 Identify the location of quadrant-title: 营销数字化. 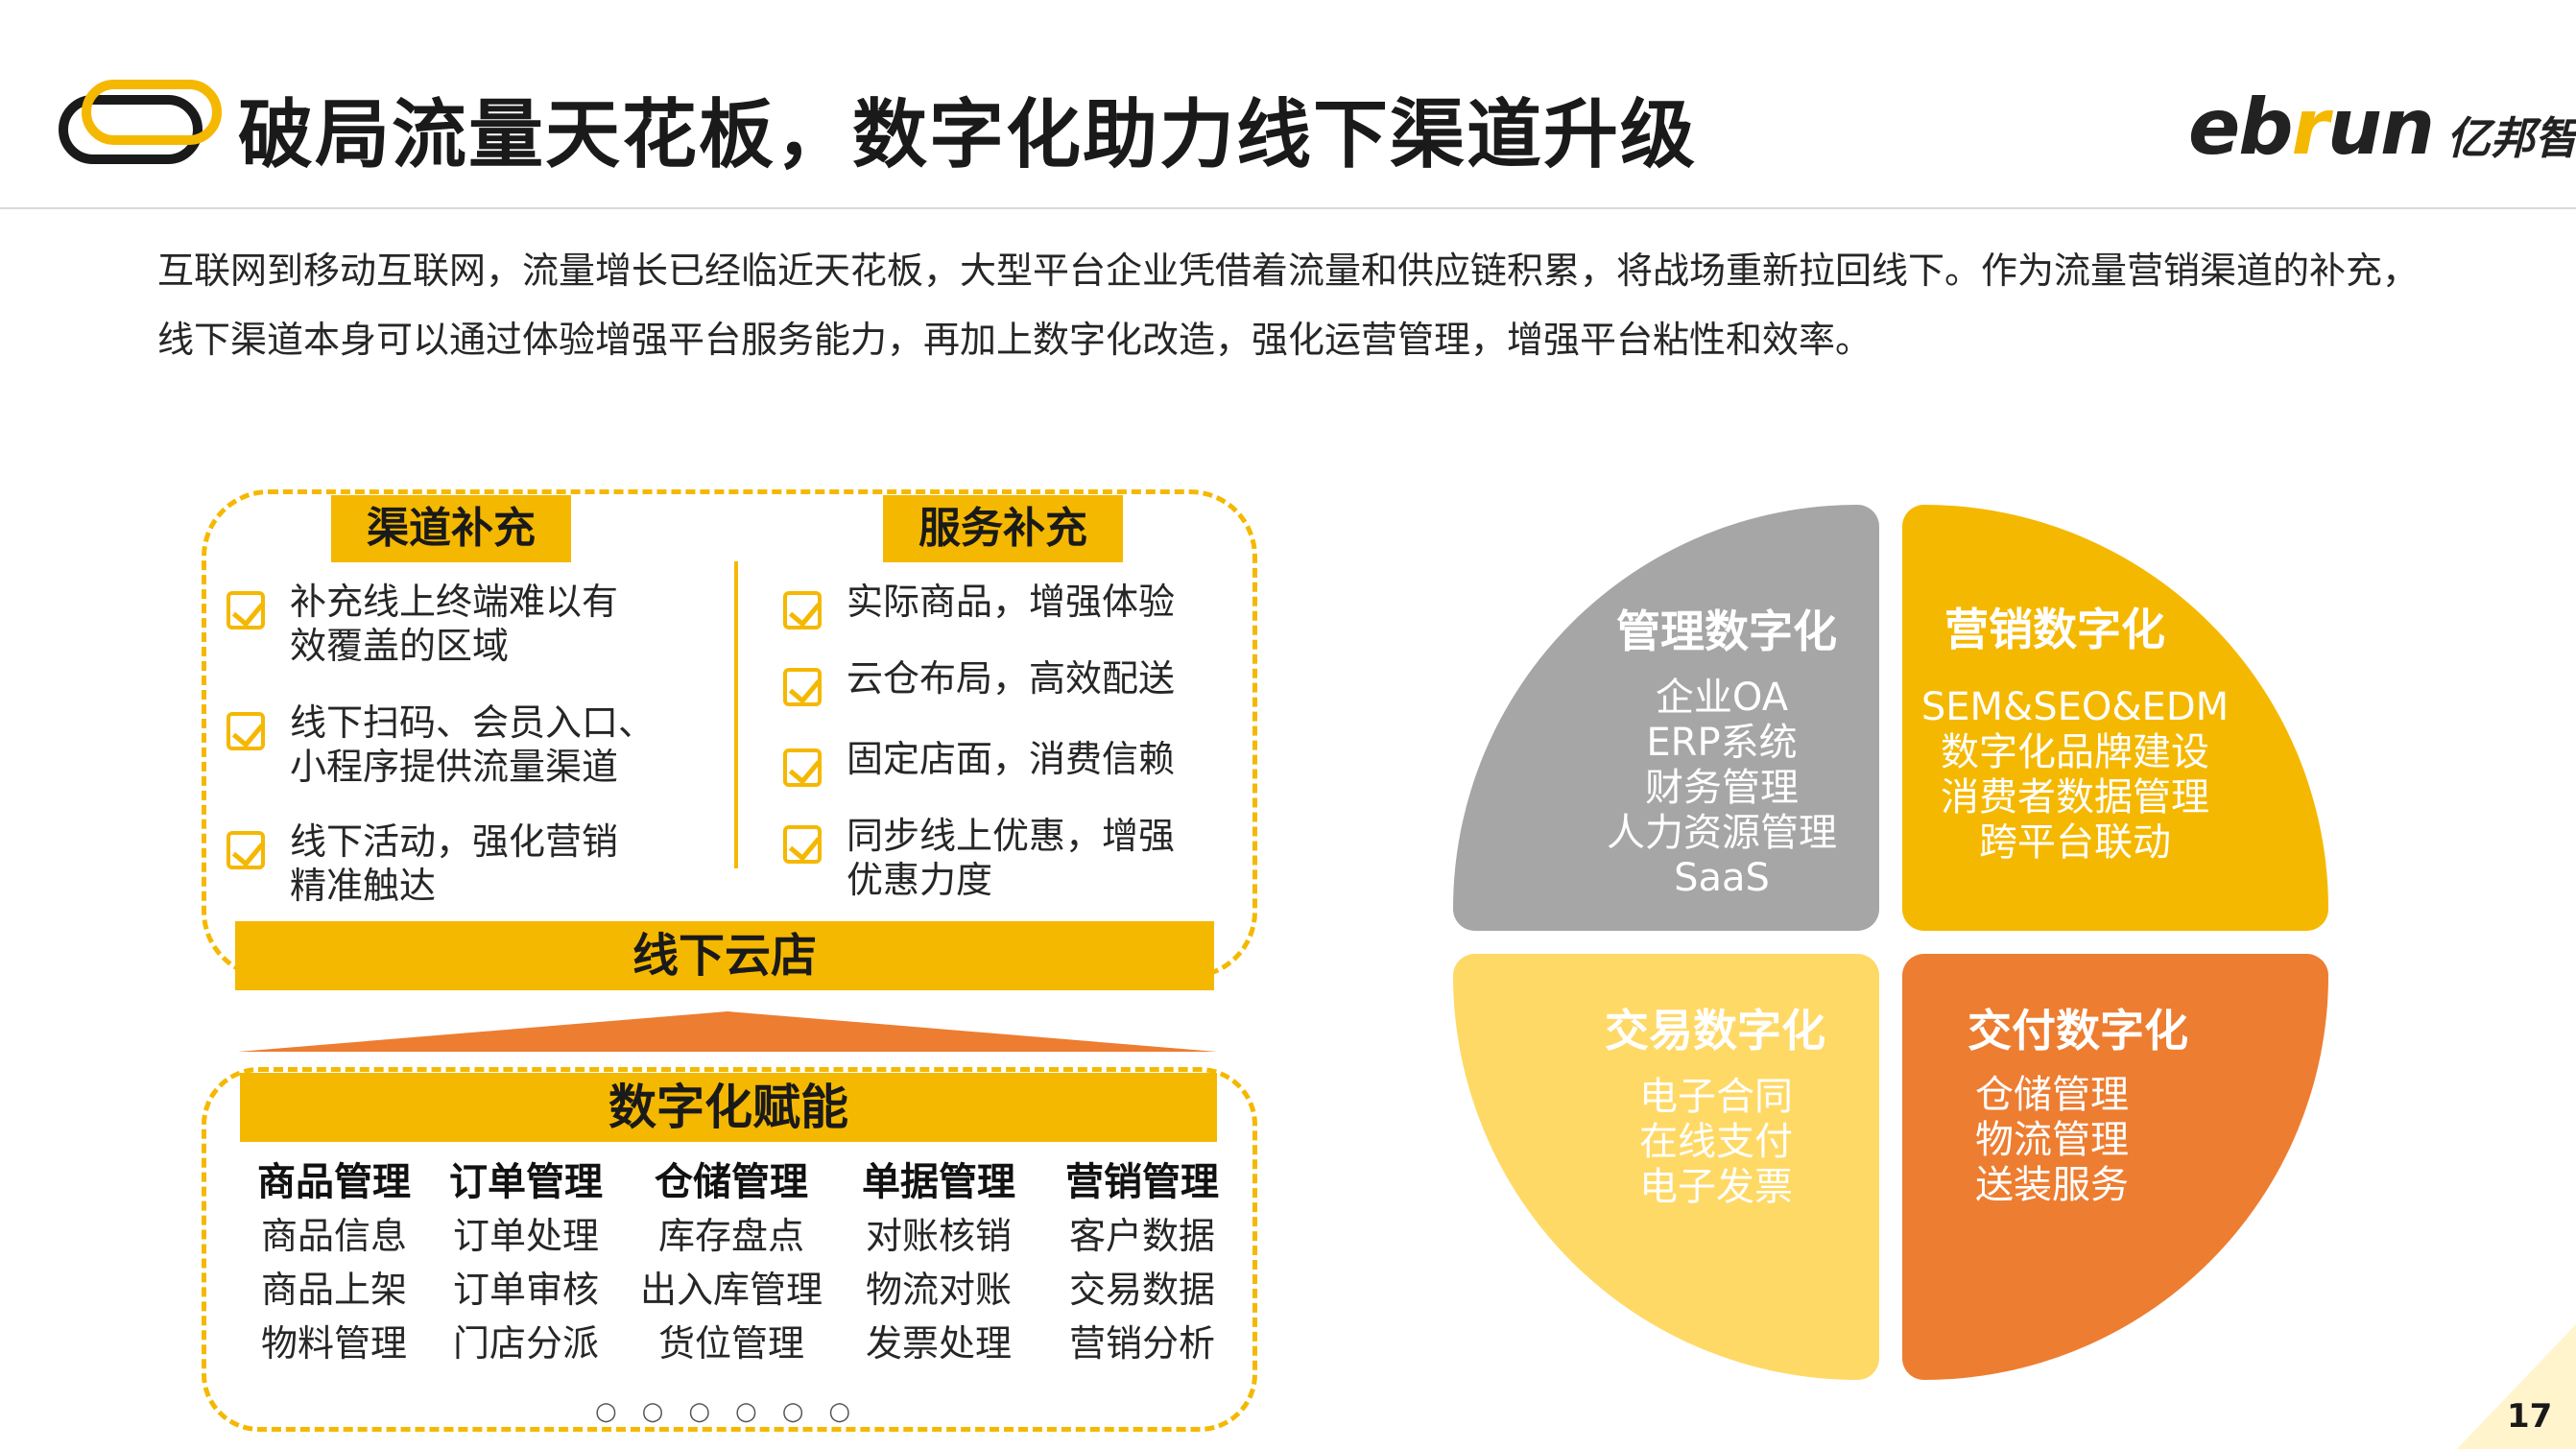
(2054, 630).